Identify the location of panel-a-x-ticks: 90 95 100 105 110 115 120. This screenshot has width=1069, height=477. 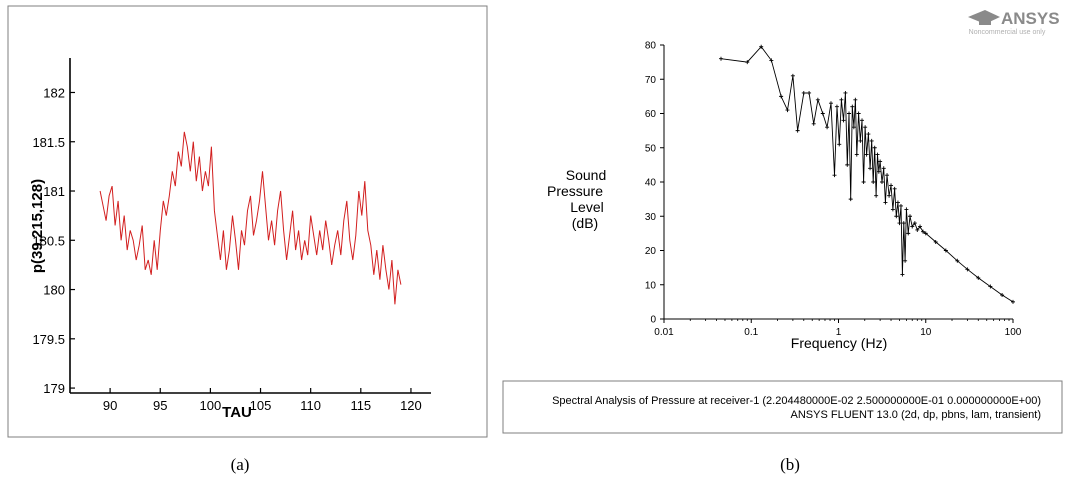
(262, 400).